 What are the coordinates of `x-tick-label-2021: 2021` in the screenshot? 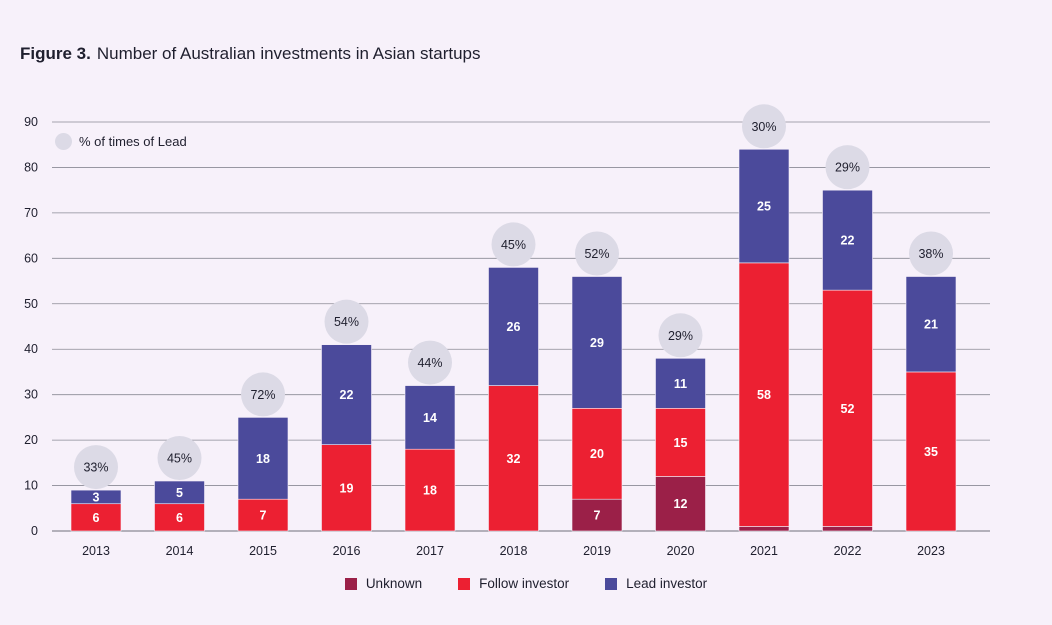 It's located at (764, 551).